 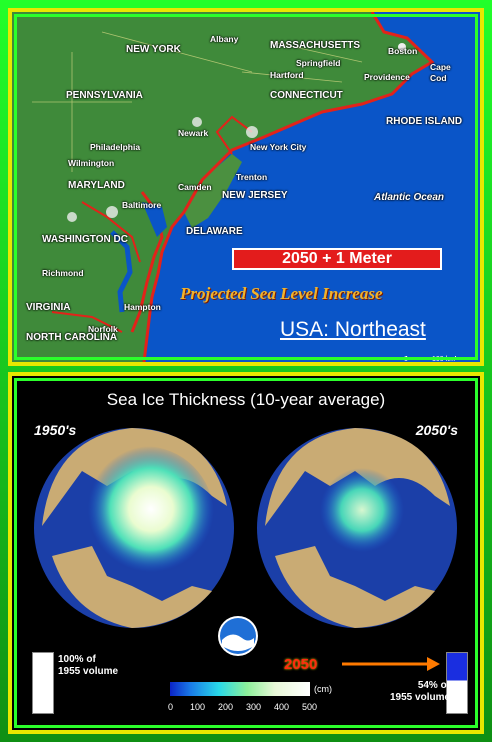 I want to click on sea-level-subtitle: Projected Sea Level Increase, so click(x=281, y=293).